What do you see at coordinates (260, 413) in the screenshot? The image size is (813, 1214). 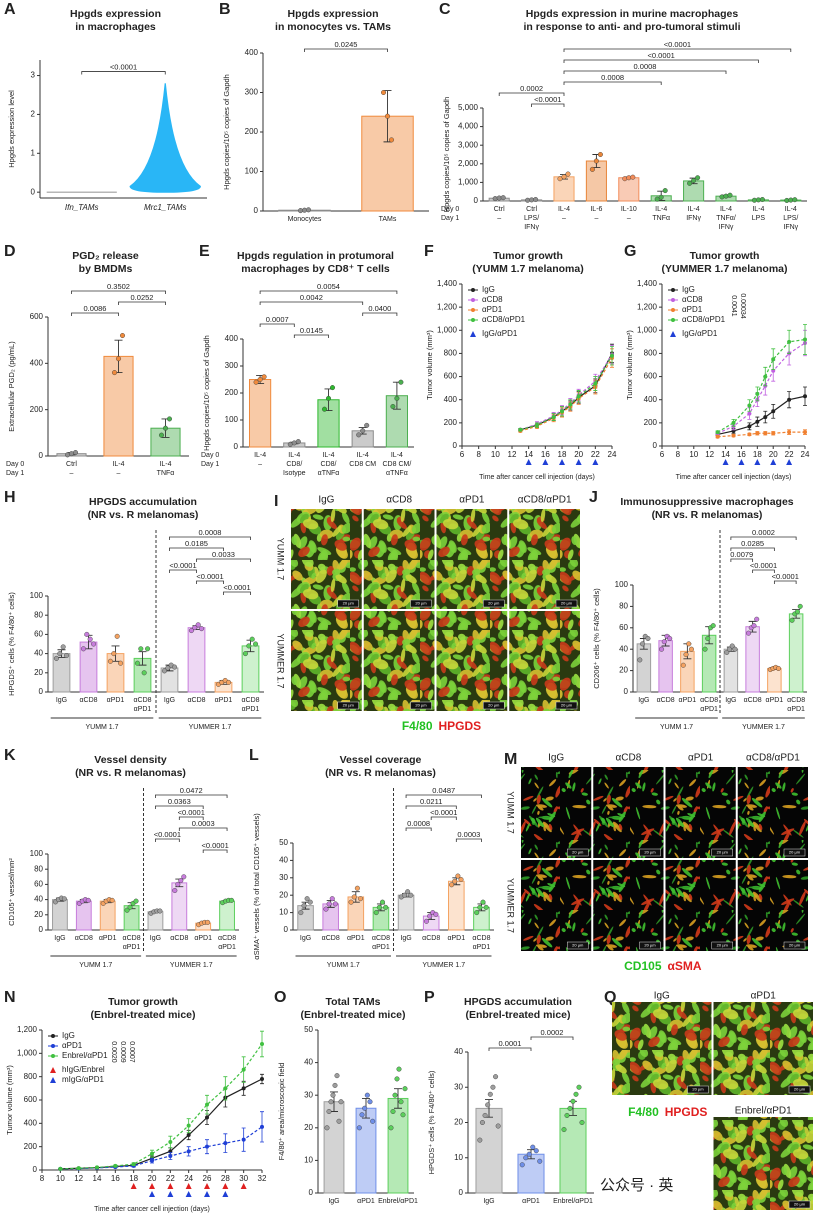 I see `bar` at bounding box center [260, 413].